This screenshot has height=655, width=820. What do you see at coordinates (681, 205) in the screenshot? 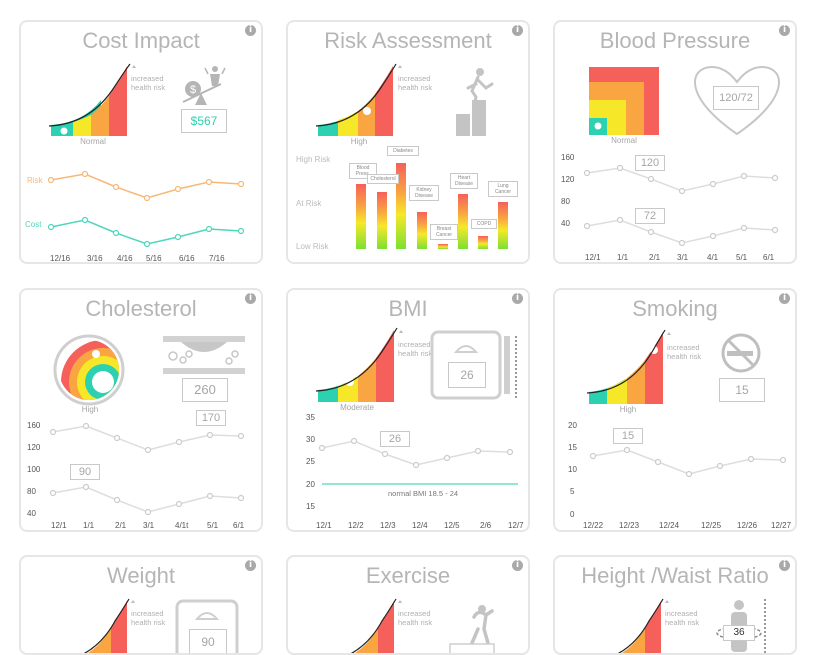
I see `bp-line-chart` at bounding box center [681, 205].